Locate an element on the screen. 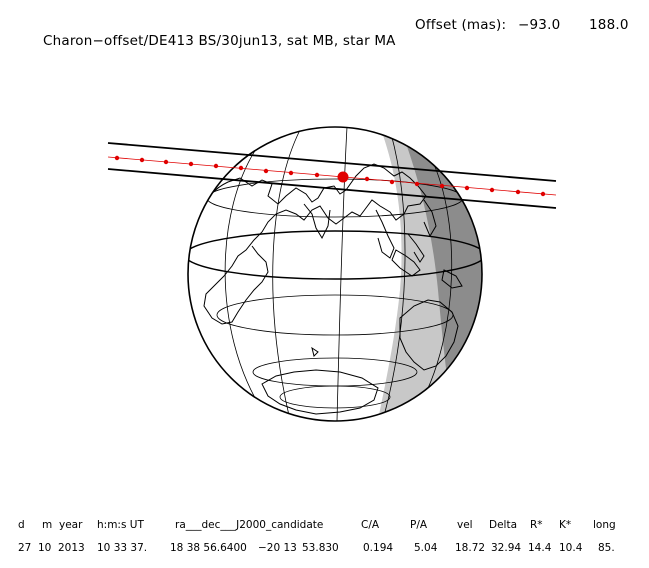 Image resolution: width=649 pixels, height=568 pixels. value-kstar: 10.4 is located at coordinates (571, 548).